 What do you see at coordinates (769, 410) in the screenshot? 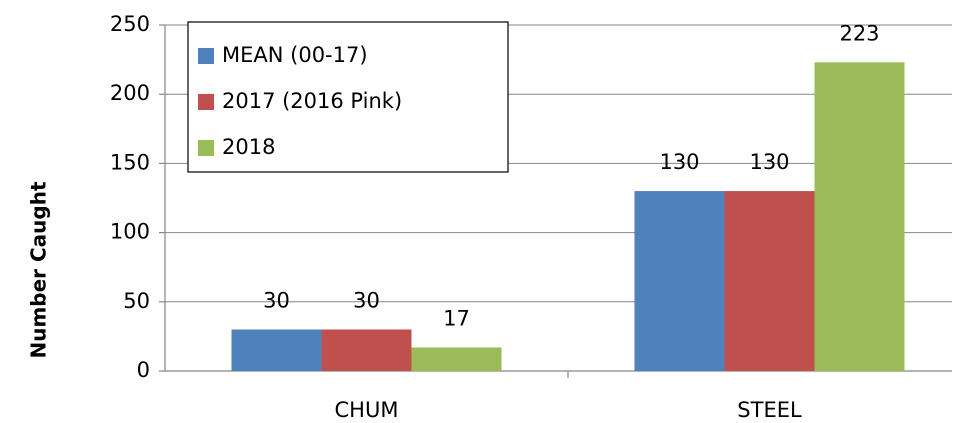
I see `x-tick-label: STEEL` at bounding box center [769, 410].